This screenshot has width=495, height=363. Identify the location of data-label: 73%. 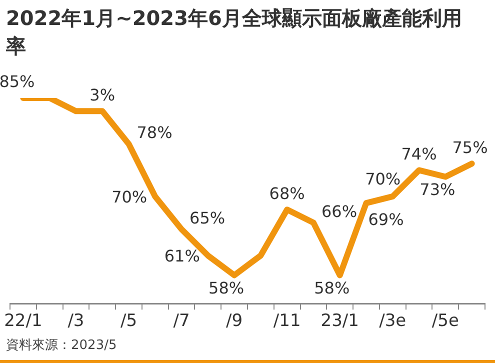
(438, 189).